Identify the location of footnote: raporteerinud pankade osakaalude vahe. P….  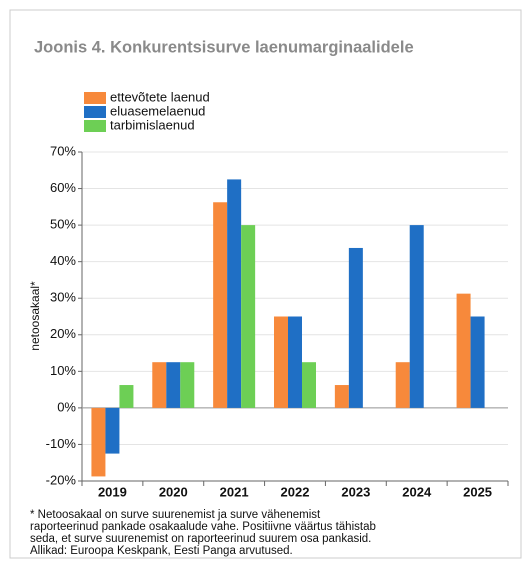
(203, 527).